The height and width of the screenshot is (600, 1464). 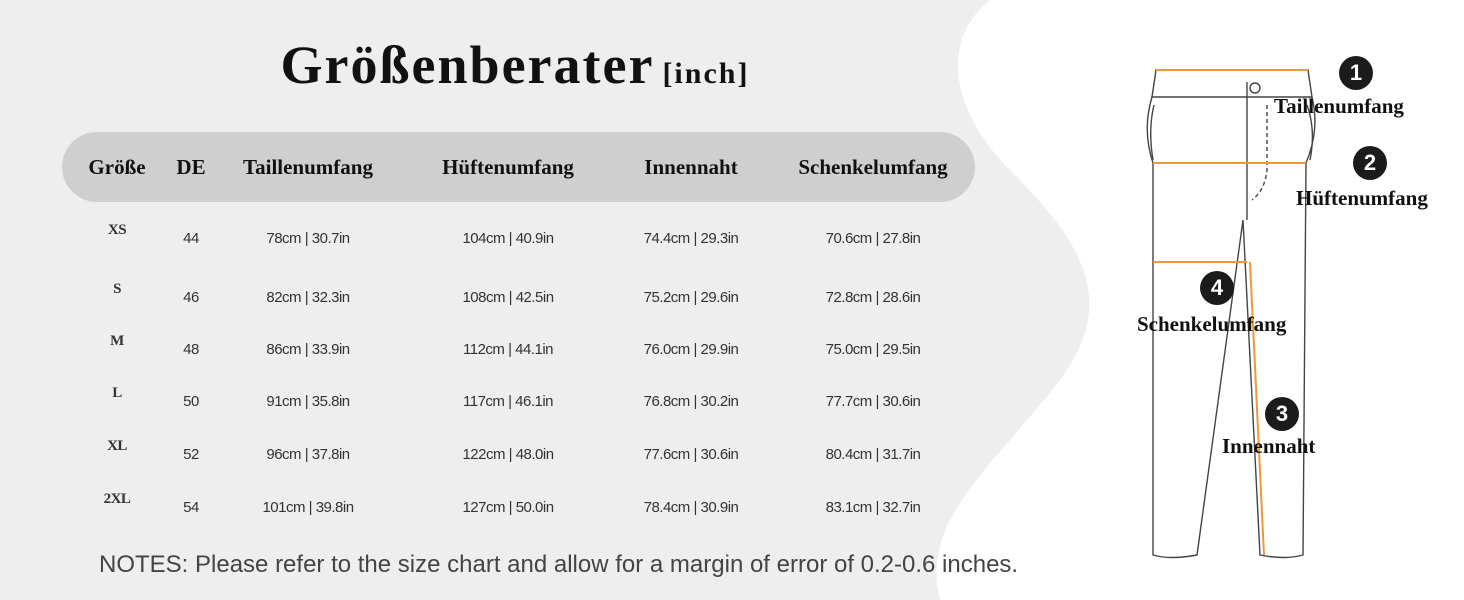 What do you see at coordinates (873, 401) in the screenshot?
I see `table-cell: 77.7cm | 30.6in` at bounding box center [873, 401].